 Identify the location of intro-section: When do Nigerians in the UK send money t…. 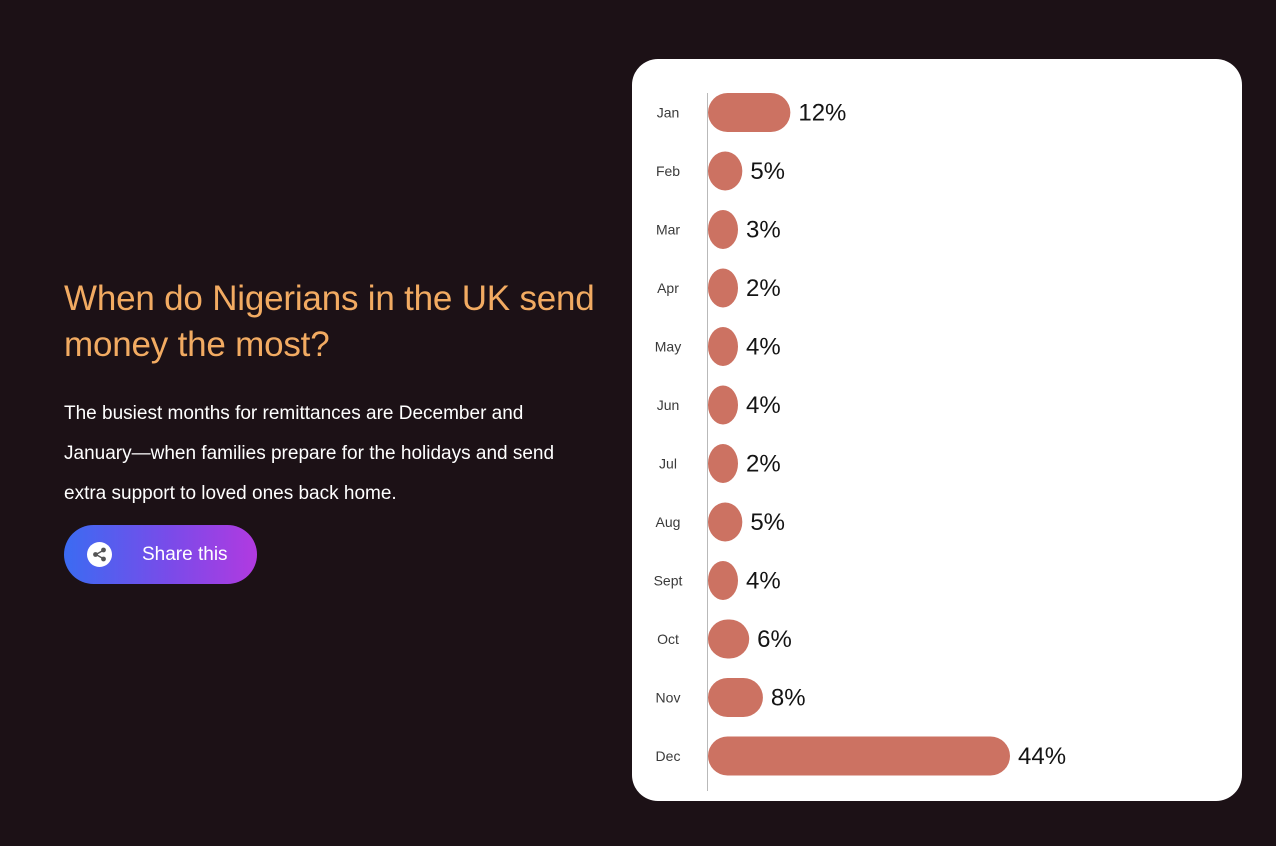
(334, 395).